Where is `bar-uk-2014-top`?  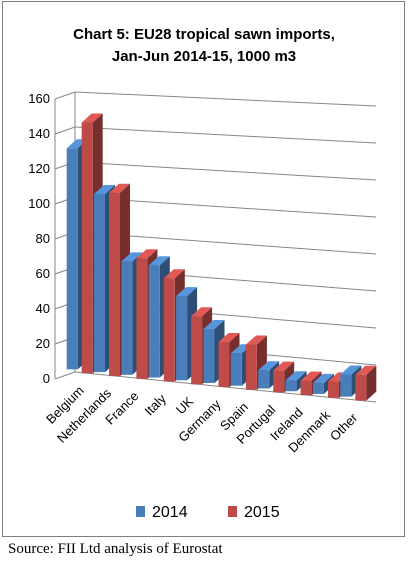
bar-uk-2014-top is located at coordinates (187, 292).